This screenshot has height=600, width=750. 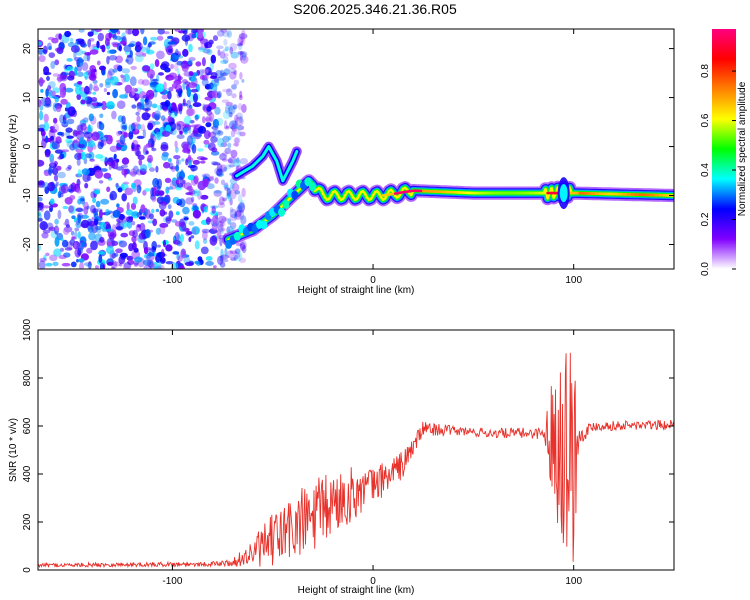 I want to click on y-tick-label: -20, so click(x=27, y=244).